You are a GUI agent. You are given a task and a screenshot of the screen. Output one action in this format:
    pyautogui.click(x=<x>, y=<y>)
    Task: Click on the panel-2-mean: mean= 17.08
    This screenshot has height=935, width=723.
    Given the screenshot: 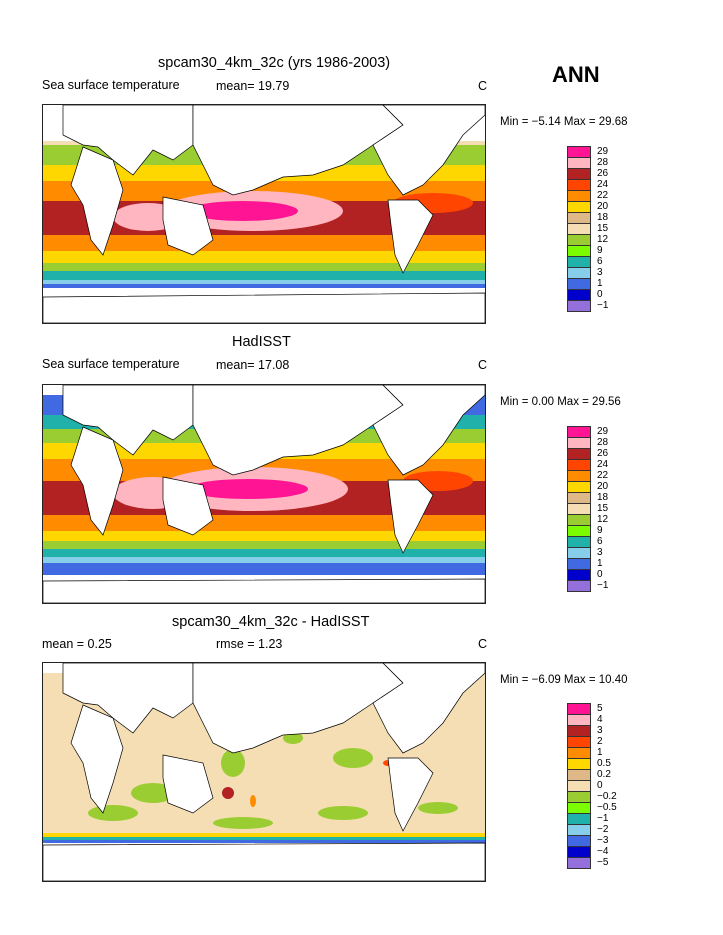 What is the action you would take?
    pyautogui.click(x=253, y=365)
    